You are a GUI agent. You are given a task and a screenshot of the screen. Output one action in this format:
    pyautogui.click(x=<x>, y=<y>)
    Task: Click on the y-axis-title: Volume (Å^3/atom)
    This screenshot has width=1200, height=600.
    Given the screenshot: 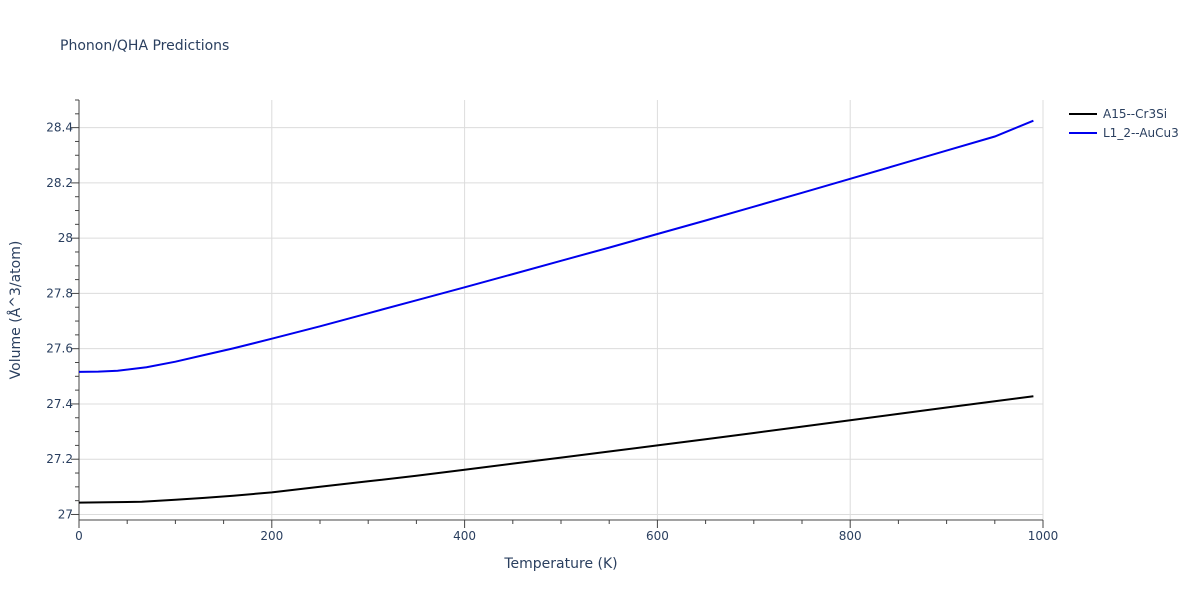 What is the action you would take?
    pyautogui.click(x=15, y=310)
    